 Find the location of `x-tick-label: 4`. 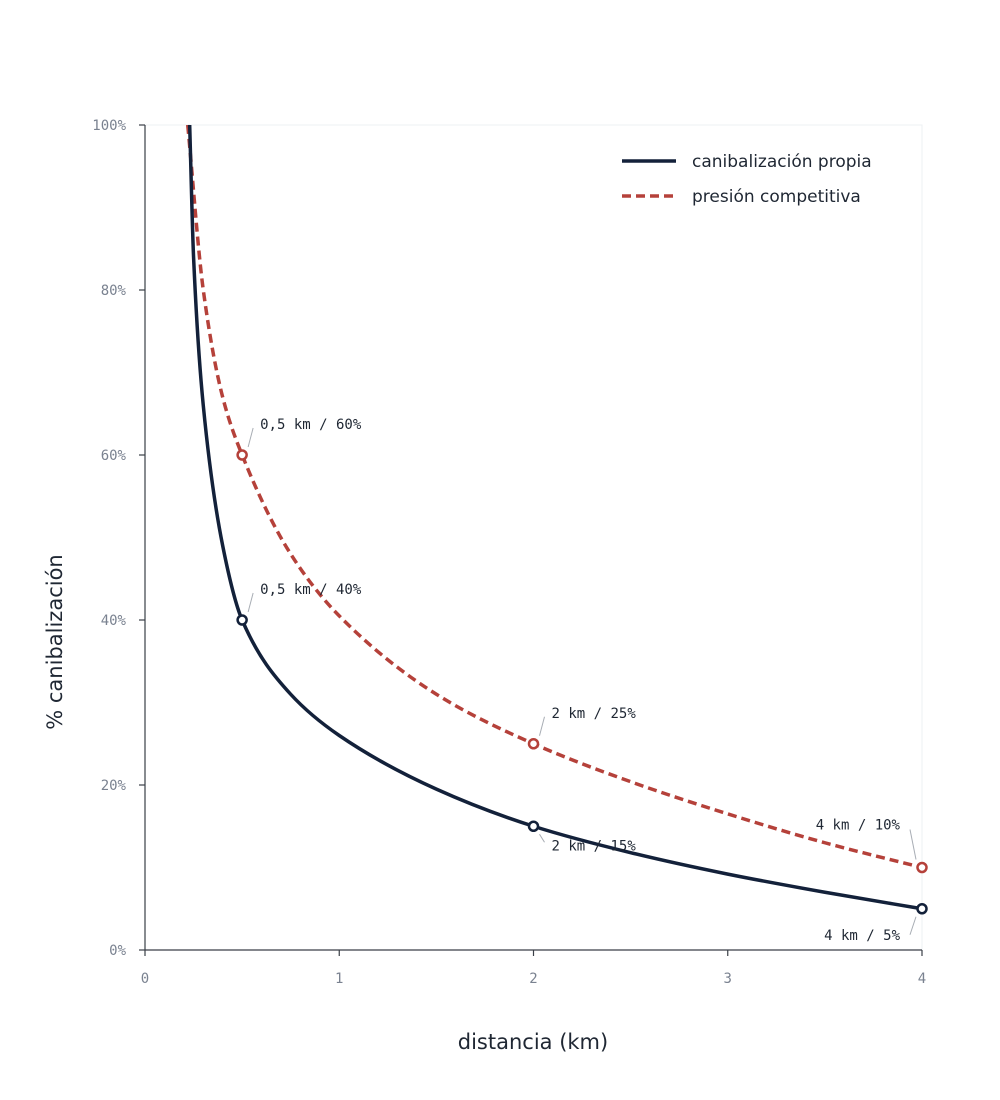

x-tick-label: 4 is located at coordinates (922, 979).